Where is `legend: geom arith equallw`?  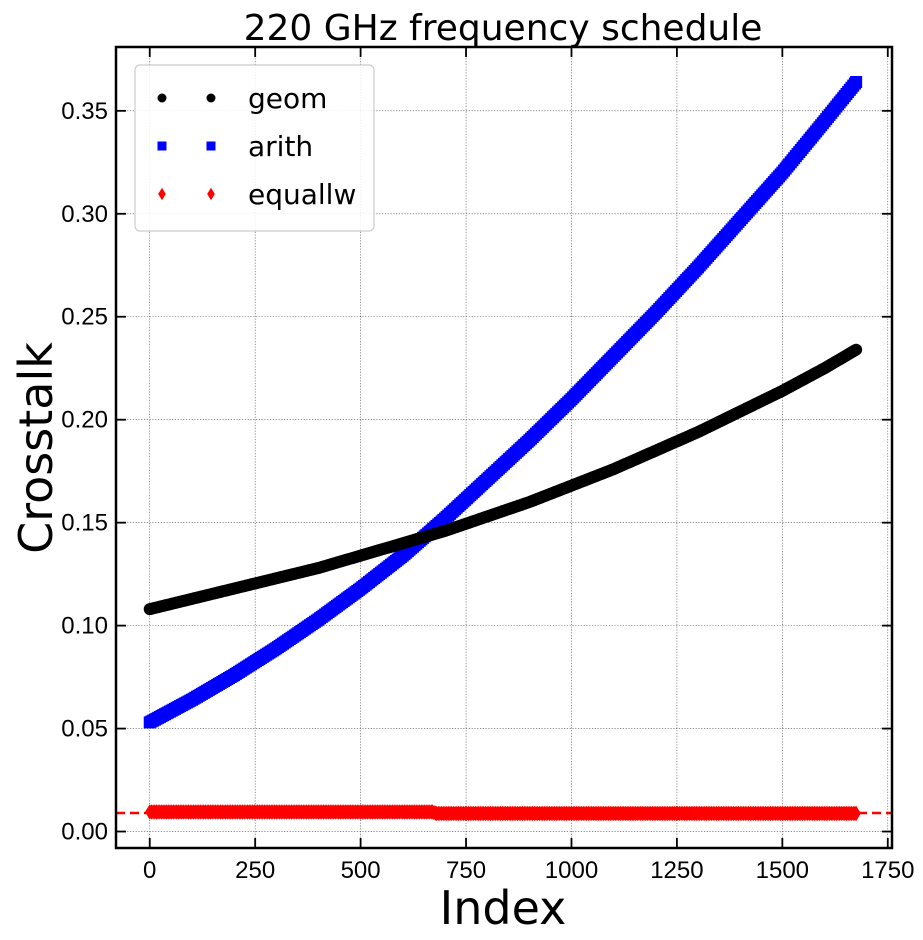
legend: geom arith equallw is located at coordinates (254, 148).